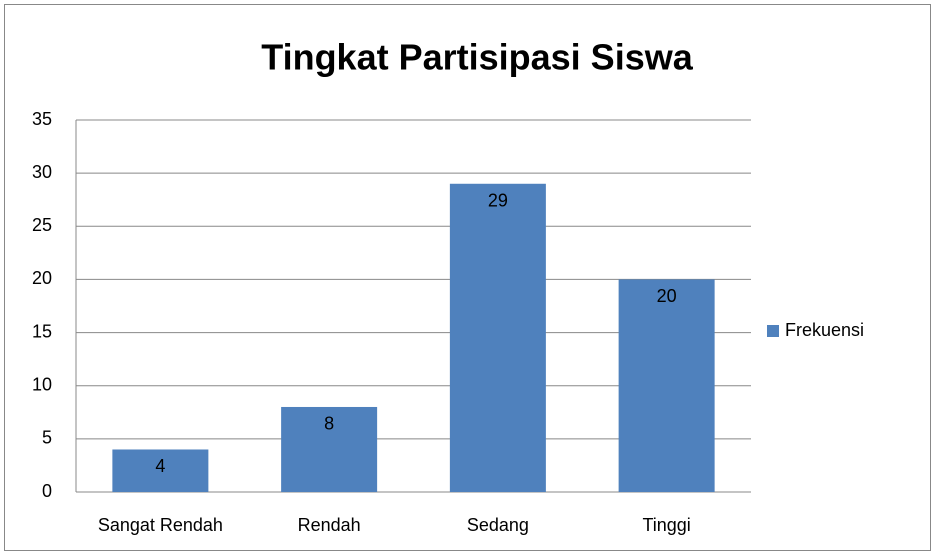 The width and height of the screenshot is (936, 556). I want to click on y-tick-label: 30, so click(42, 172).